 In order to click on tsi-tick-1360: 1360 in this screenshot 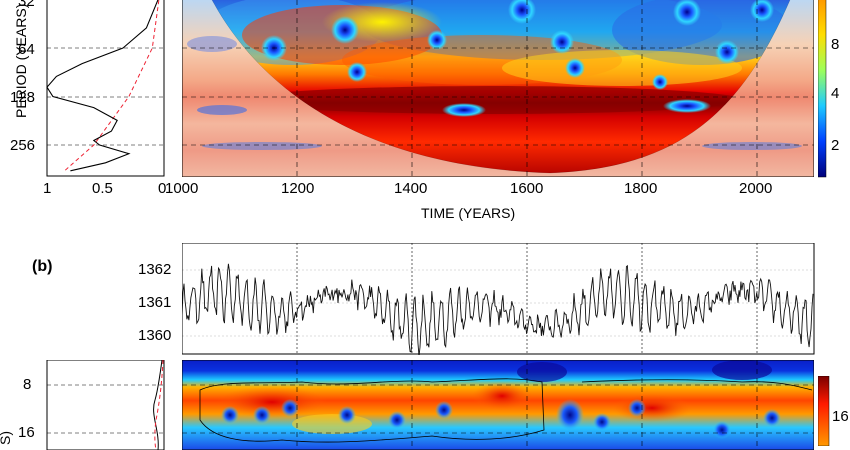, I will do `click(155, 335)`.